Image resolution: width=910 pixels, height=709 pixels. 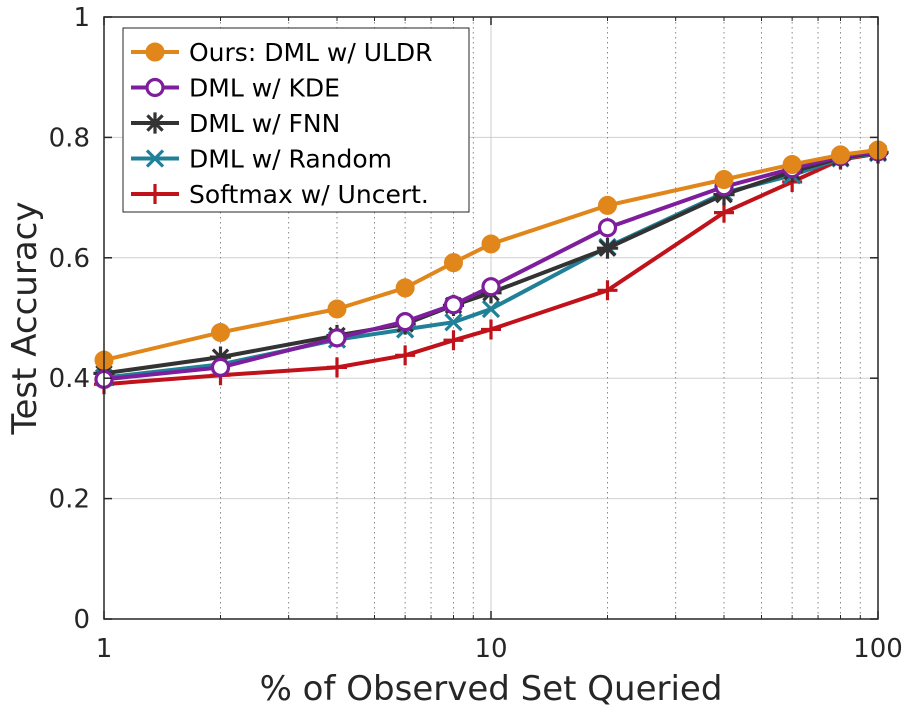 I want to click on legend-entry-0: Ours: DML w/ ULDR, so click(x=282, y=52).